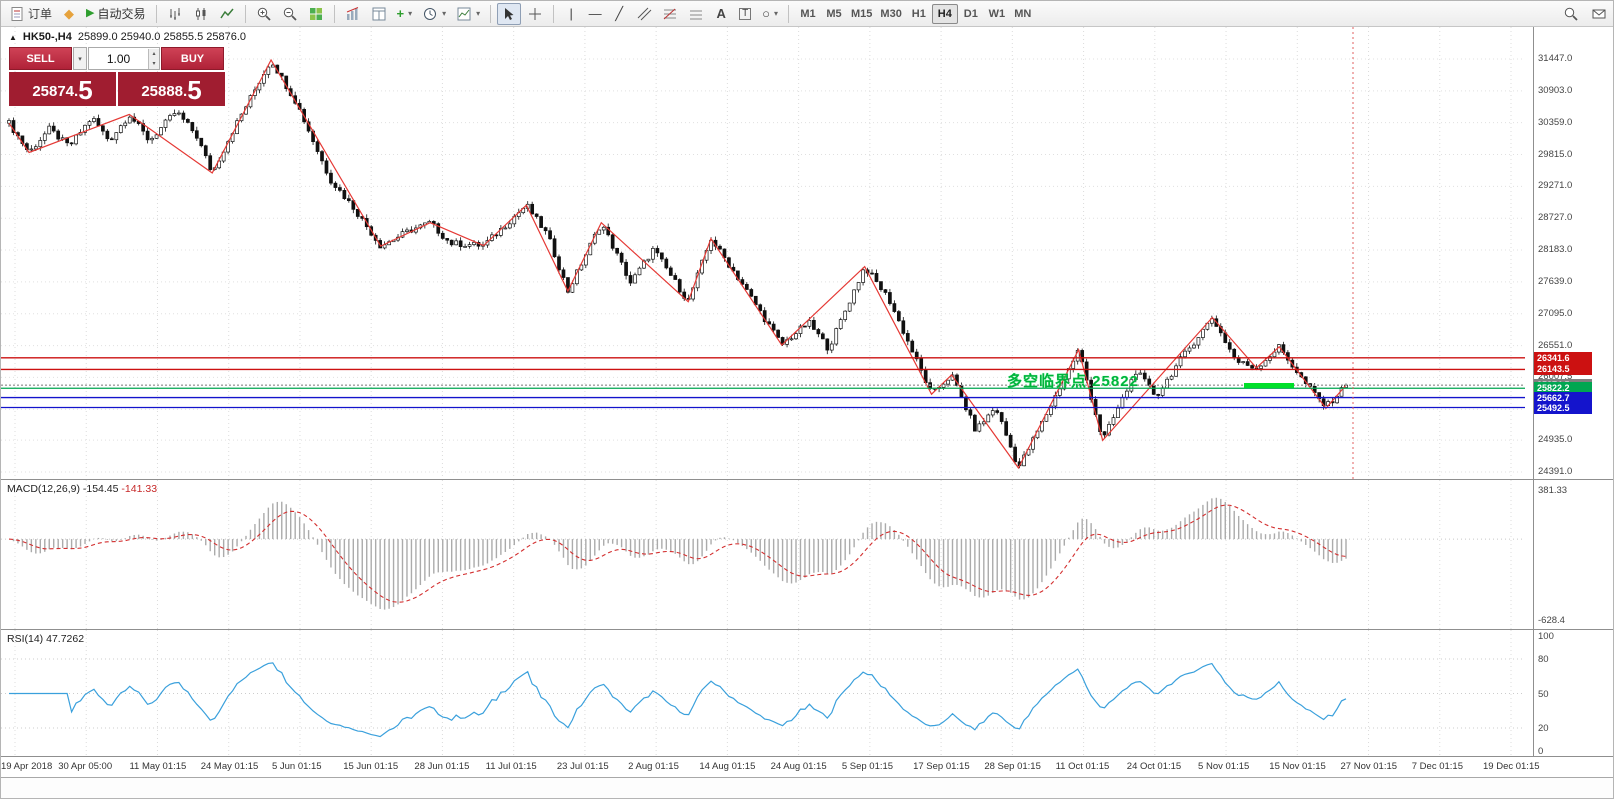 This screenshot has width=1614, height=799. I want to click on metaeditor-button: ◆, so click(69, 14).